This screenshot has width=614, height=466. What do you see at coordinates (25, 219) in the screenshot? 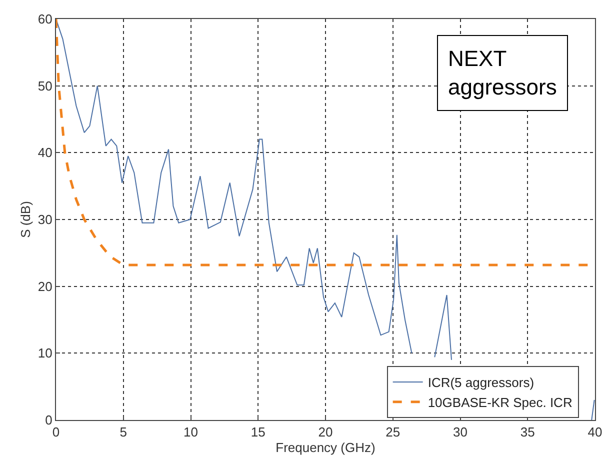
I see `y-axis-title: S (dB)` at bounding box center [25, 219].